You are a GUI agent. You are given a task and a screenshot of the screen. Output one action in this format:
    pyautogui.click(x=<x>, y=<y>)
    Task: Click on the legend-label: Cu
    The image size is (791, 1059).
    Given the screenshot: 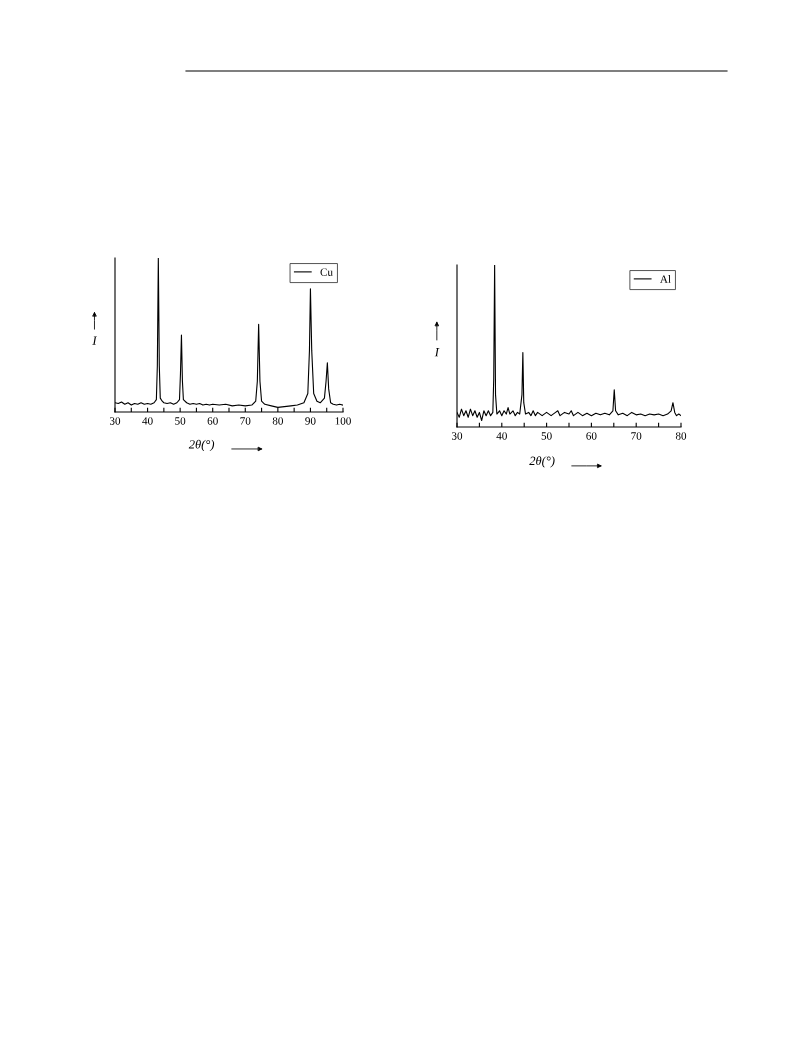 What is the action you would take?
    pyautogui.click(x=326, y=272)
    